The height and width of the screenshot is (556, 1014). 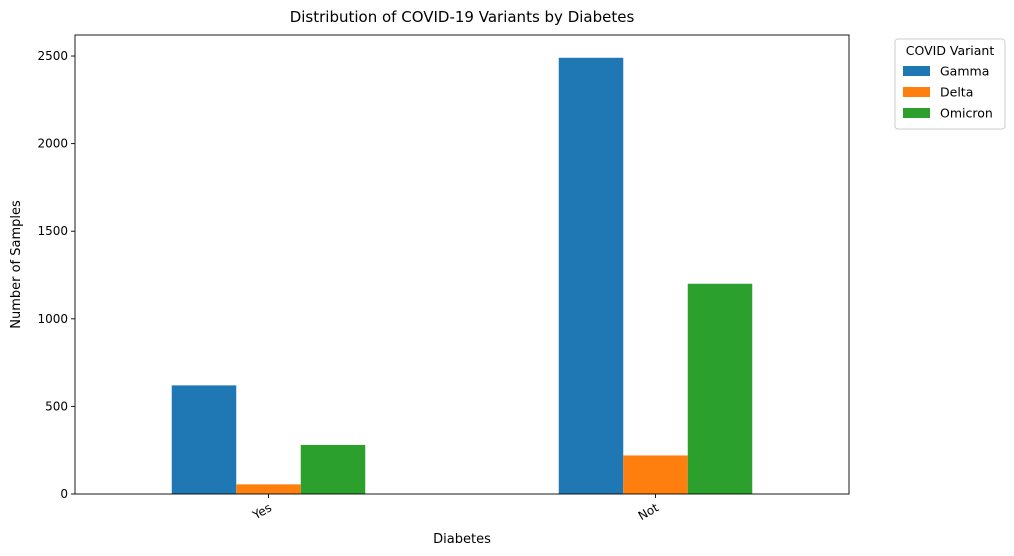 What do you see at coordinates (52, 56) in the screenshot?
I see `y-tick-label: 2500` at bounding box center [52, 56].